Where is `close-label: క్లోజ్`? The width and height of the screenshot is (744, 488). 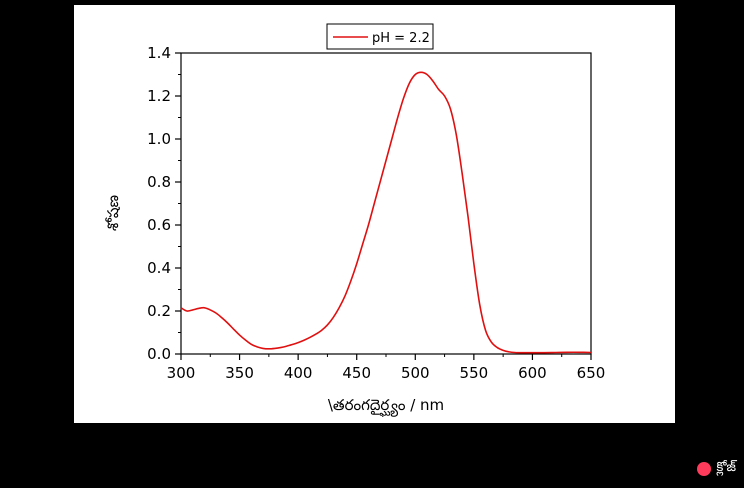 close-label: క్లోజ్ is located at coordinates (726, 467).